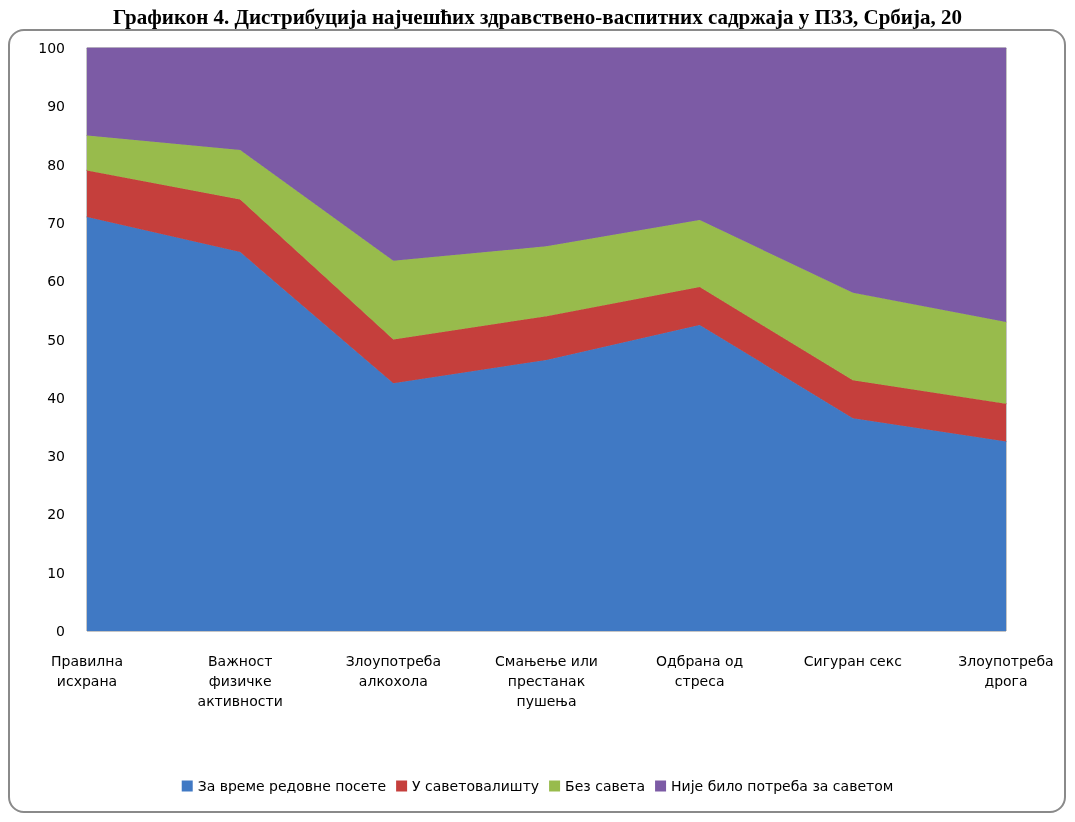  What do you see at coordinates (56, 572) in the screenshot?
I see `y-tick-label: 10` at bounding box center [56, 572].